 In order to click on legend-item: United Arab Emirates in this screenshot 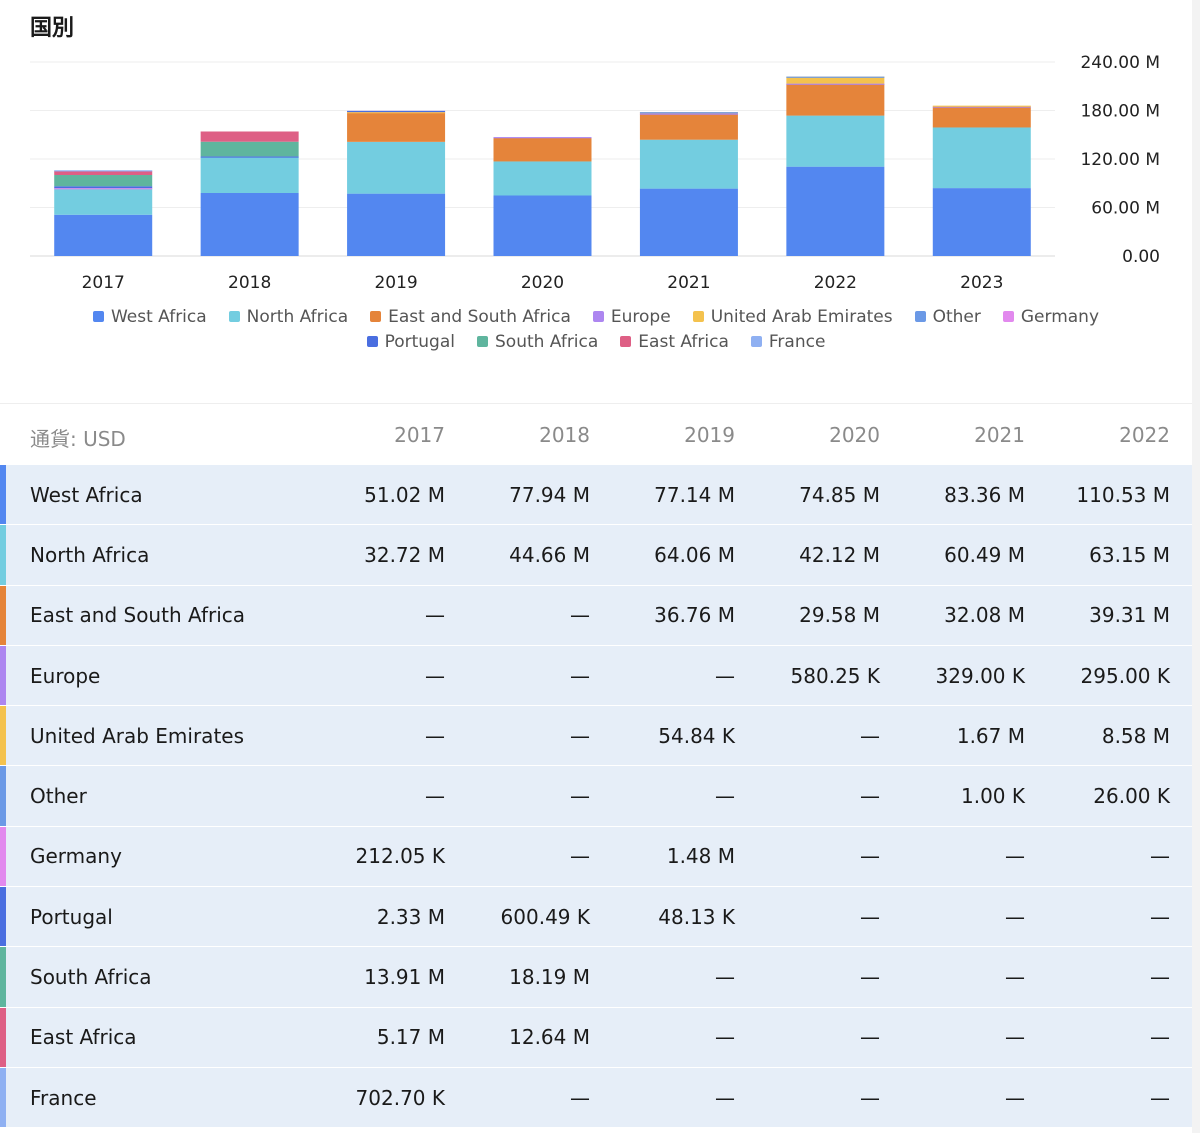, I will do `click(792, 316)`.